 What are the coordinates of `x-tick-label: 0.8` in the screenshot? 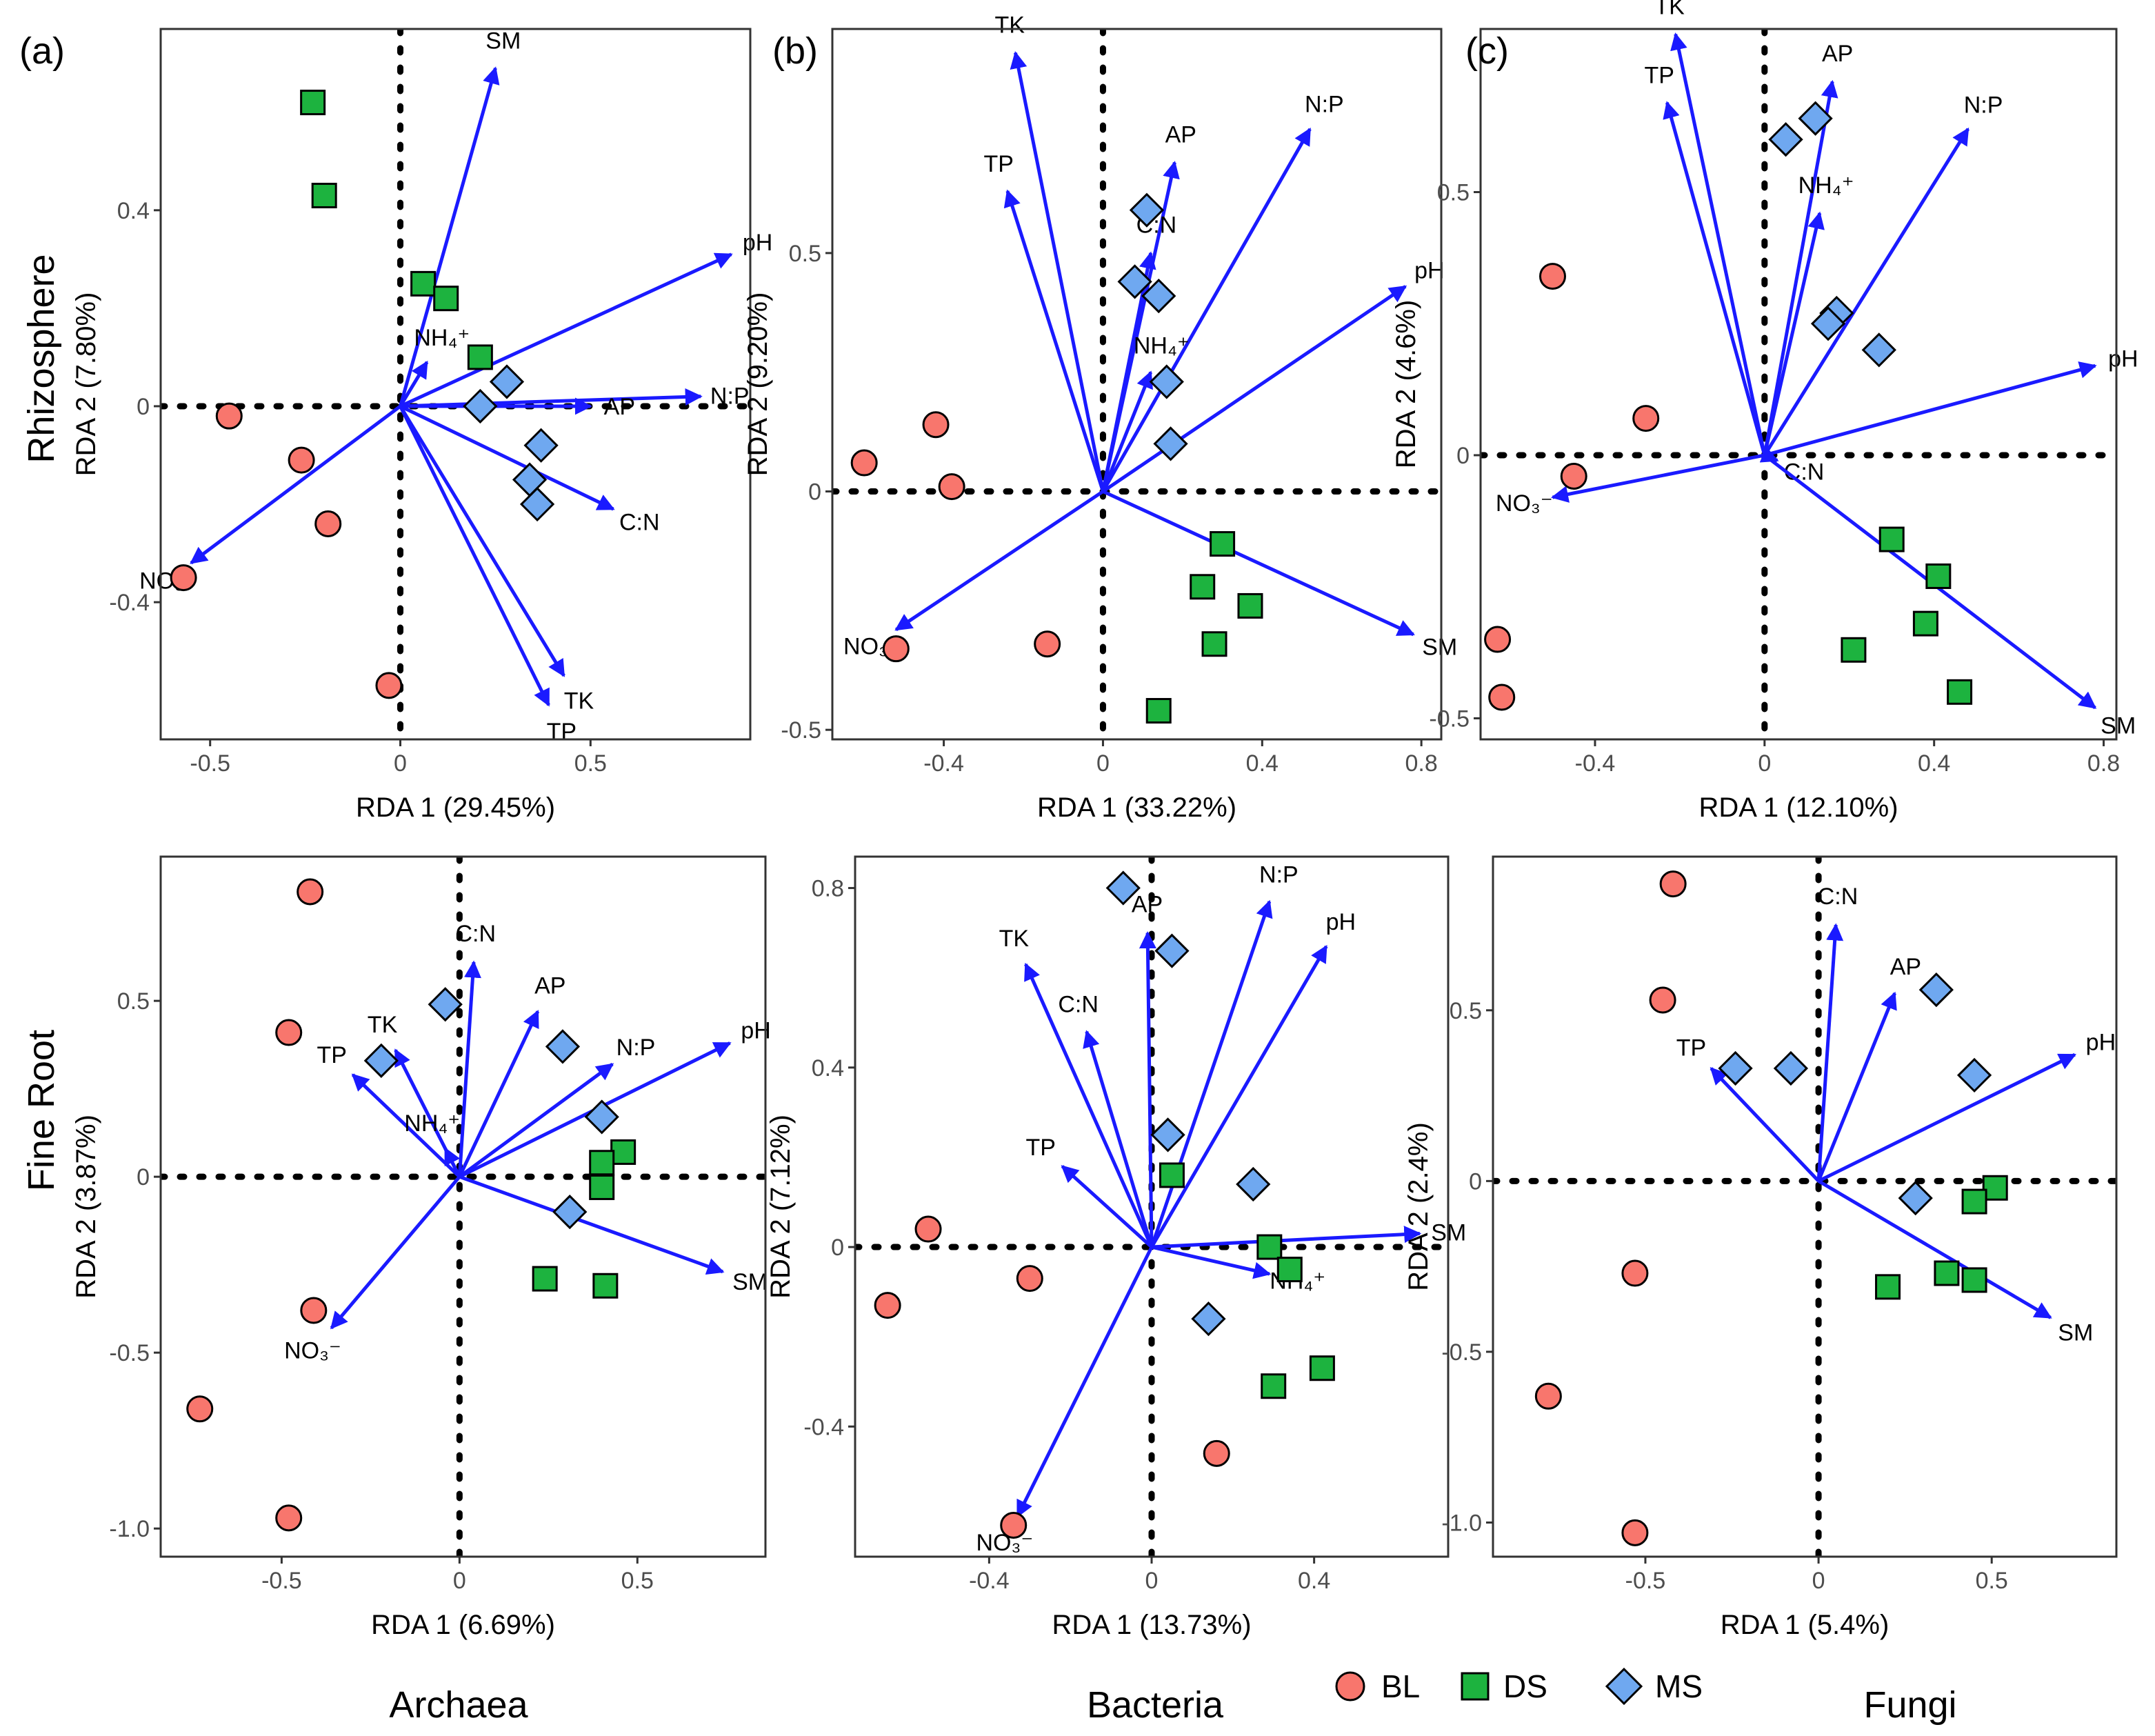 It's located at (1421, 763).